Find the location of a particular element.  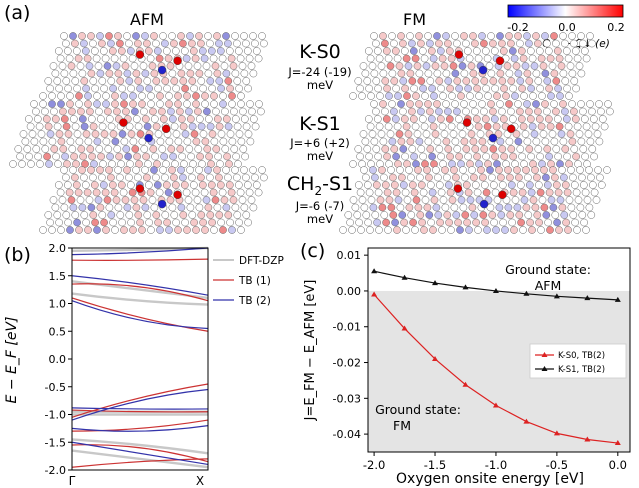

structure-name-k-s0: K-S0 is located at coordinates (320, 52).